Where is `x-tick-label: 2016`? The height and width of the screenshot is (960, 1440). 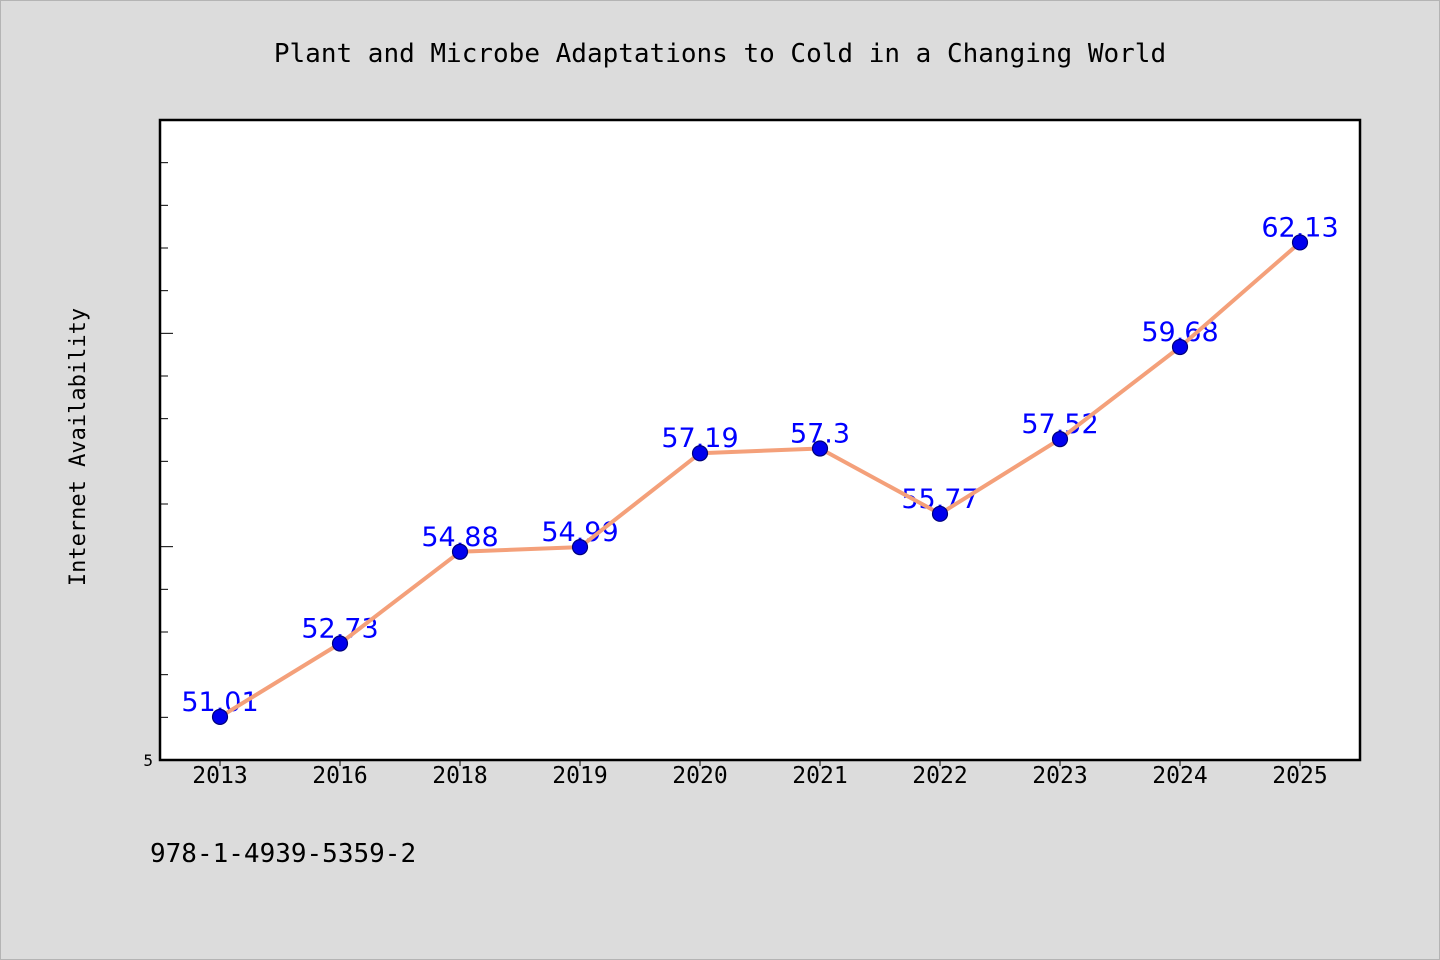
x-tick-label: 2016 is located at coordinates (339, 776).